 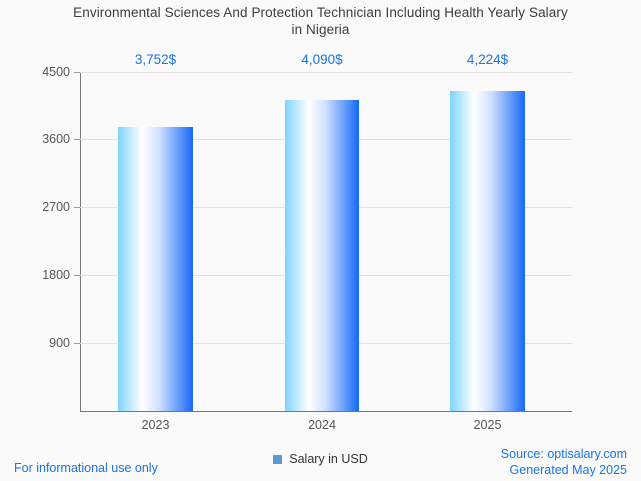 I want to click on x-axis-line, so click(x=326, y=411).